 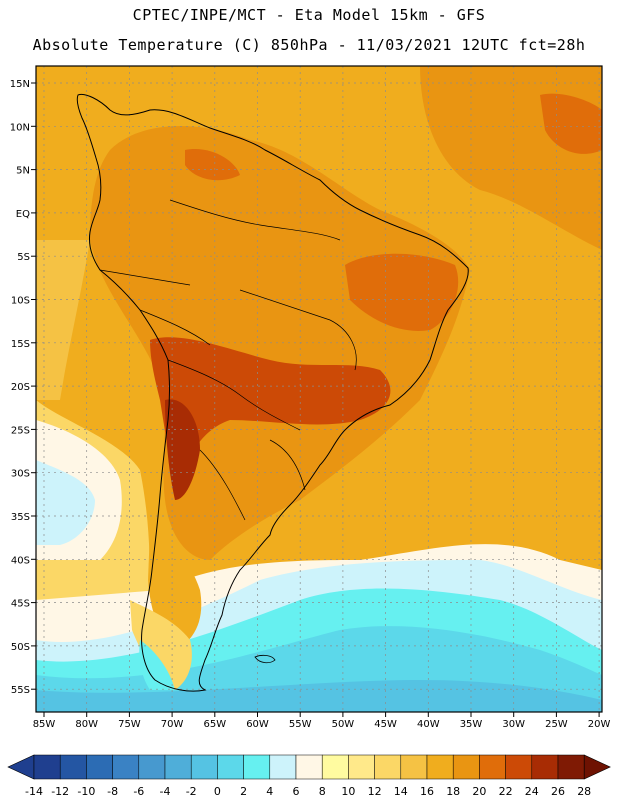 I want to click on colorbar-label: 14, so click(x=401, y=791).